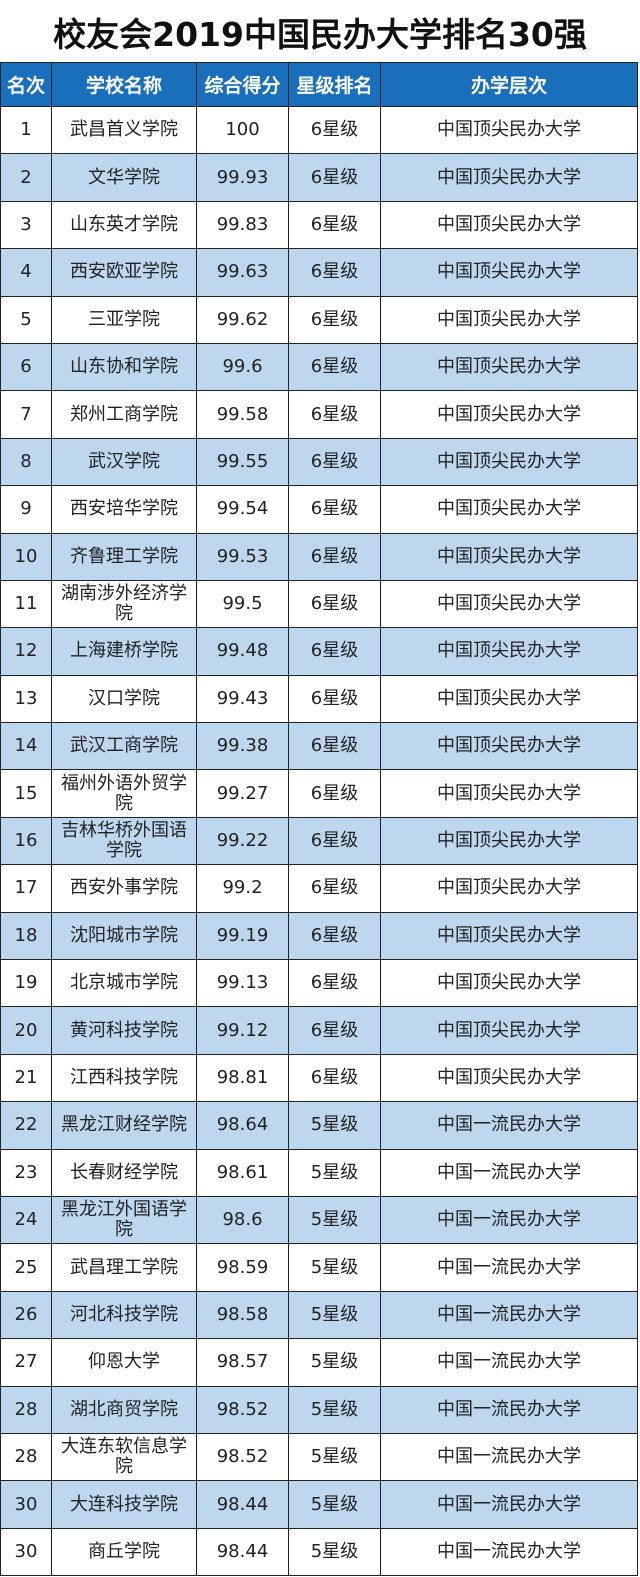  Describe the element at coordinates (242, 841) in the screenshot. I see `cell-score: 99.22` at that location.